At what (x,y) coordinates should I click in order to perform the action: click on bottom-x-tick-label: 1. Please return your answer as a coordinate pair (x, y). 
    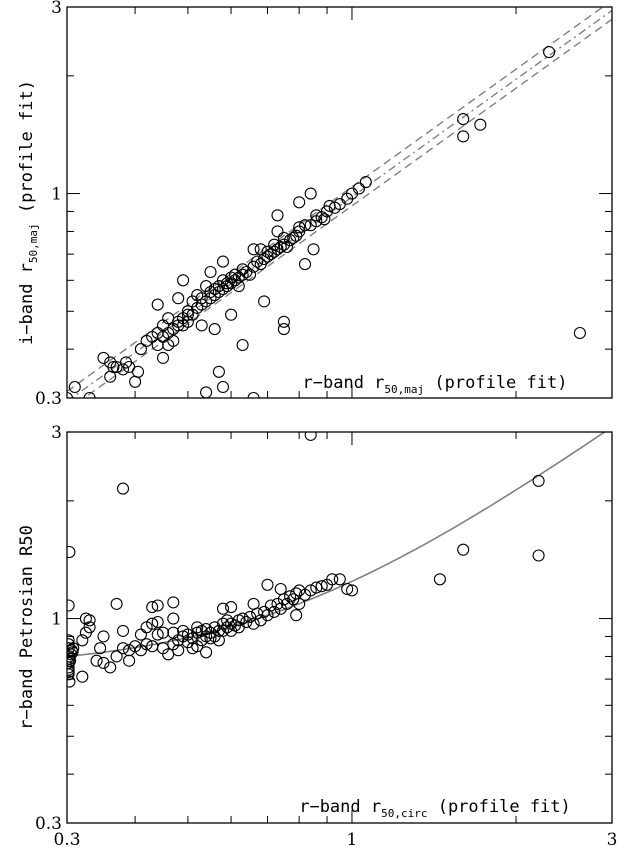
    Looking at the image, I should click on (352, 840).